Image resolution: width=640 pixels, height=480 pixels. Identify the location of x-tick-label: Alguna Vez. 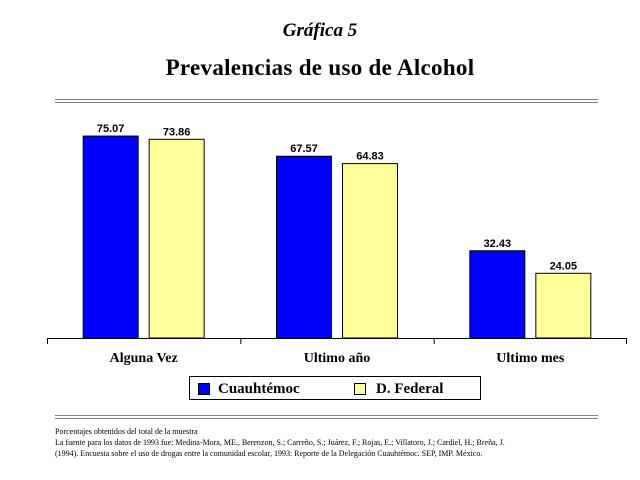
(144, 358).